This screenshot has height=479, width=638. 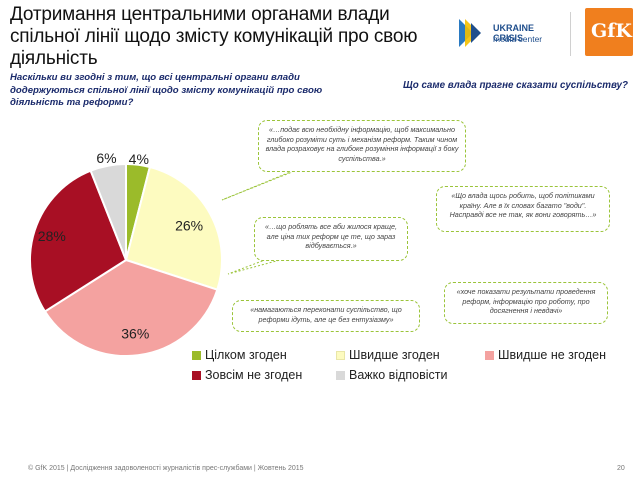 I want to click on logo-uc-subtitle: media center, so click(x=518, y=39).